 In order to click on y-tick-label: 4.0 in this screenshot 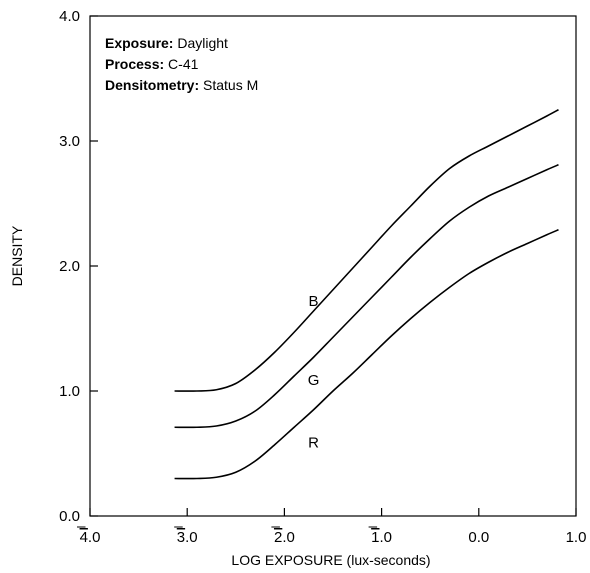, I will do `click(69, 16)`.